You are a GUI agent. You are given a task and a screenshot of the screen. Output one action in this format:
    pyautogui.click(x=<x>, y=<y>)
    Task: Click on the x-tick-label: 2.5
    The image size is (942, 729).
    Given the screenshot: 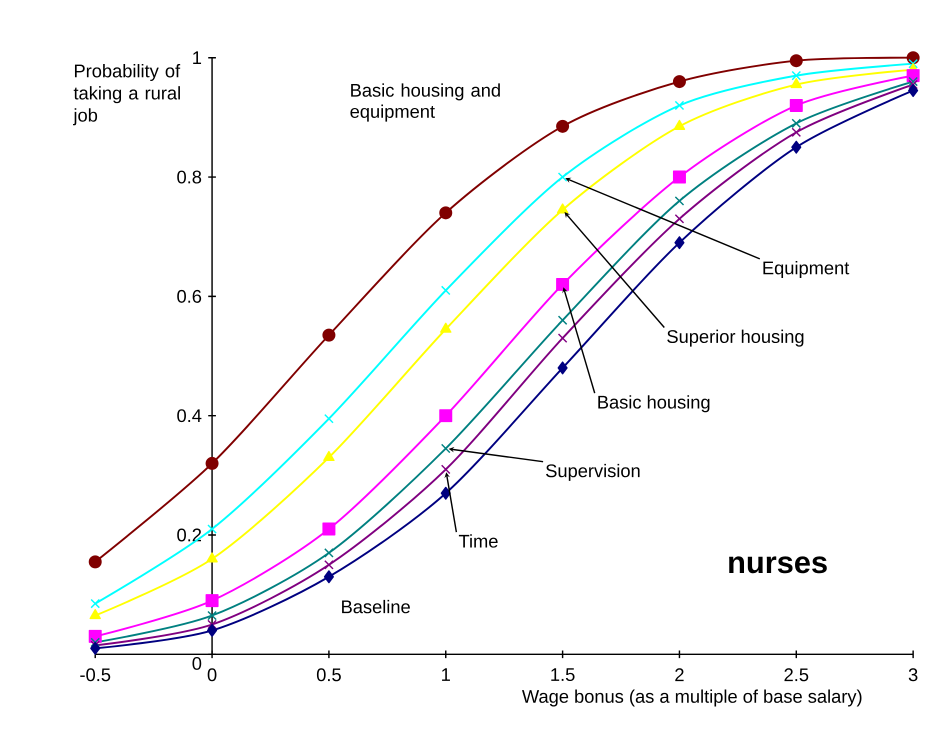 What is the action you would take?
    pyautogui.click(x=796, y=675)
    